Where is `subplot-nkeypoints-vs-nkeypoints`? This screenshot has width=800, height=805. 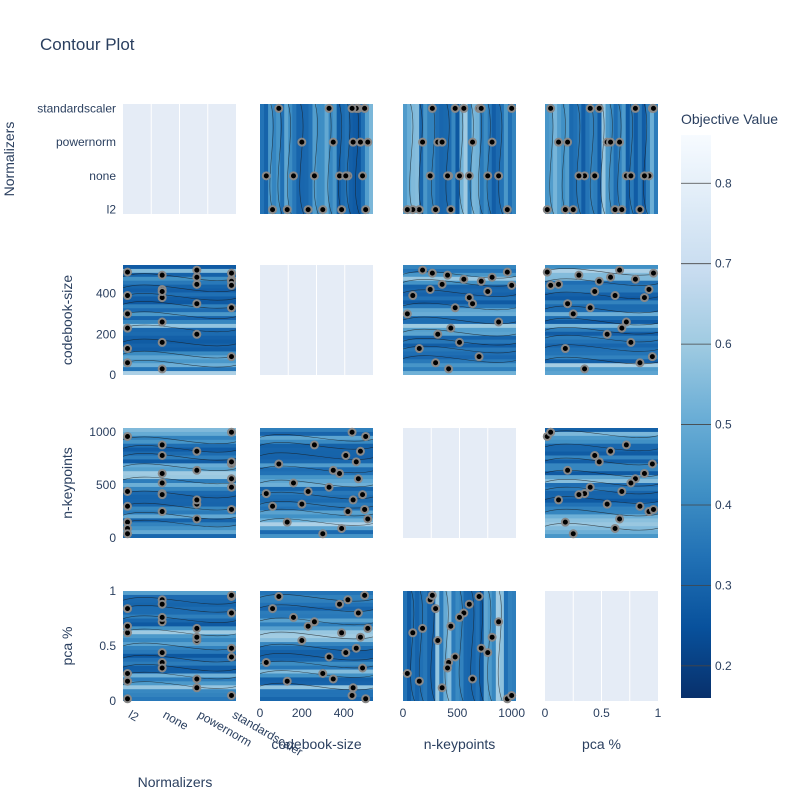
subplot-nkeypoints-vs-nkeypoints is located at coordinates (459, 483).